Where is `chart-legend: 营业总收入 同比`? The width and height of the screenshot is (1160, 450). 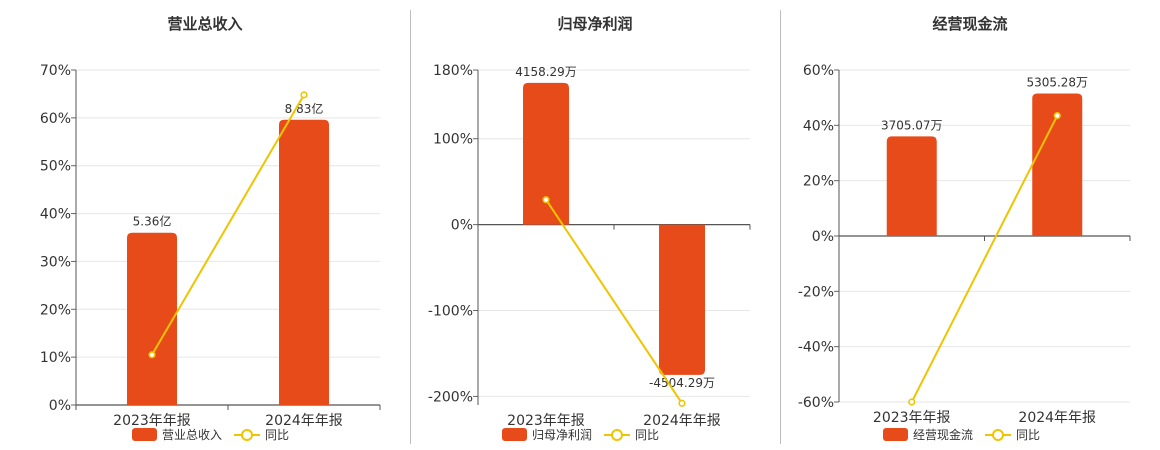
chart-legend: 营业总收入 同比 is located at coordinates (210, 434).